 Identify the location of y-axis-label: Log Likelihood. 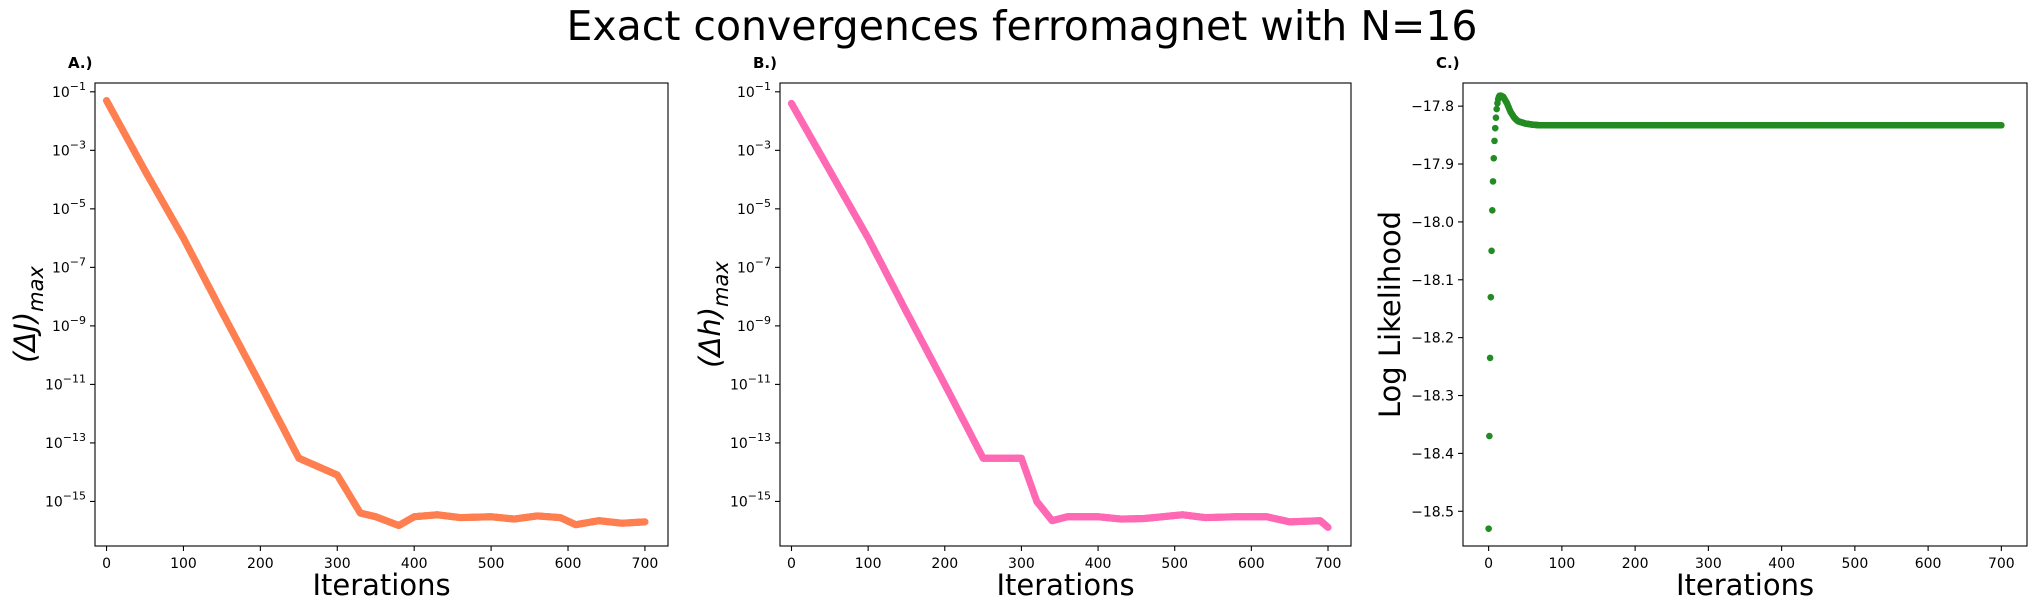
(1390, 314).